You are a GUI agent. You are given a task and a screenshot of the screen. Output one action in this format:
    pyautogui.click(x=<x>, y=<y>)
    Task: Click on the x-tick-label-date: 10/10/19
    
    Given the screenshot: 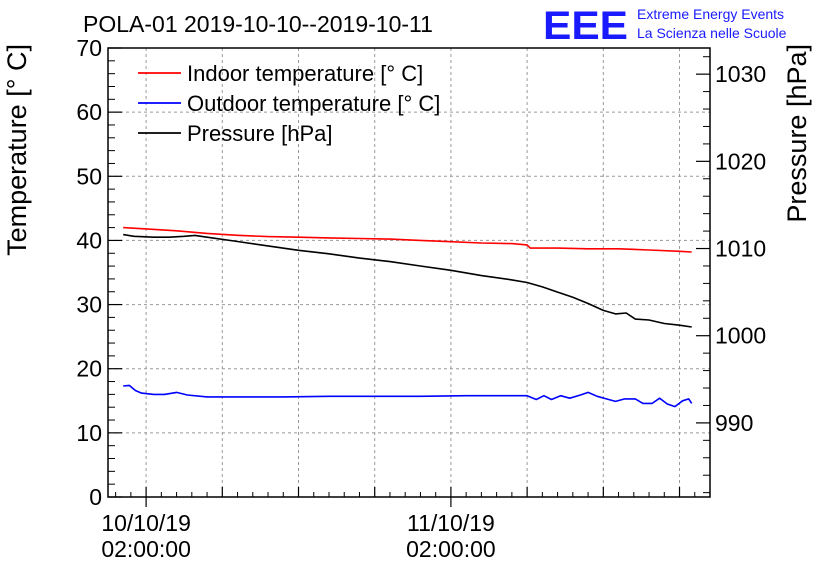 What is the action you would take?
    pyautogui.click(x=146, y=523)
    